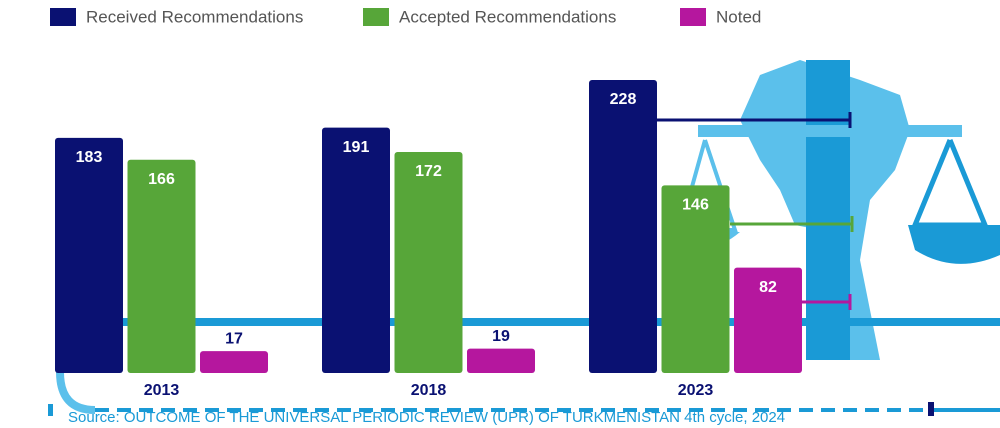 Image resolution: width=1000 pixels, height=428 pixels. Describe the element at coordinates (623, 99) in the screenshot. I see `value-label: 228` at that location.